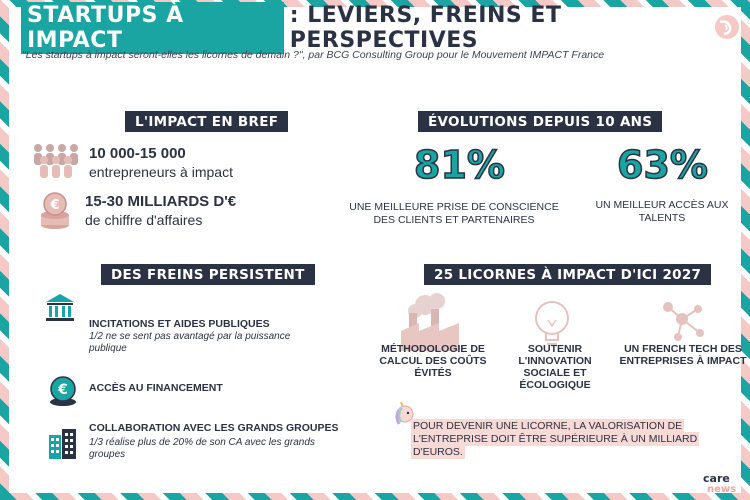 This screenshot has height=500, width=750. Describe the element at coordinates (662, 165) in the screenshot. I see `evolution-value-2: 63%` at that location.